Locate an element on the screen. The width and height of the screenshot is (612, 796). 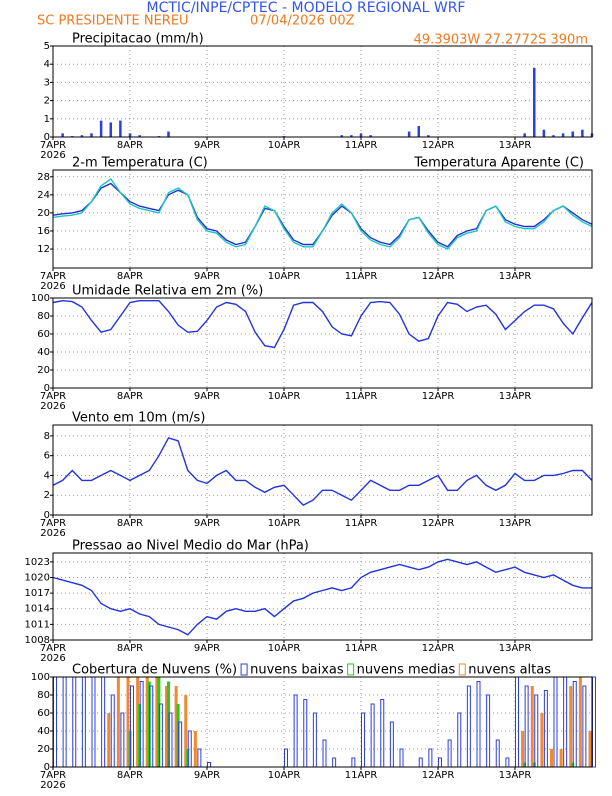
y-tick-label: 1011 is located at coordinates (37, 624).